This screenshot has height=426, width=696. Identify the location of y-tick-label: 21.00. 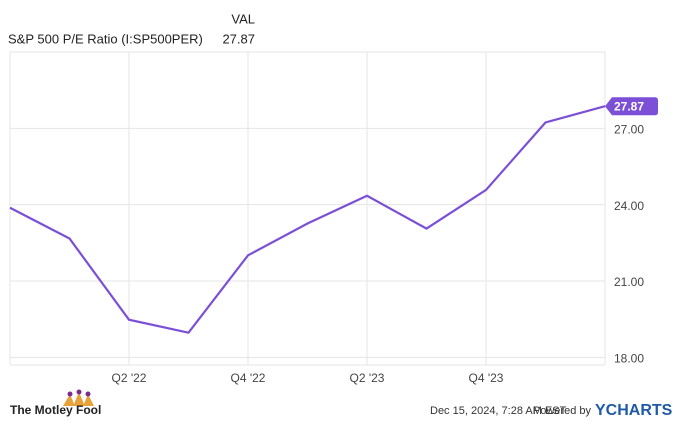
(629, 282).